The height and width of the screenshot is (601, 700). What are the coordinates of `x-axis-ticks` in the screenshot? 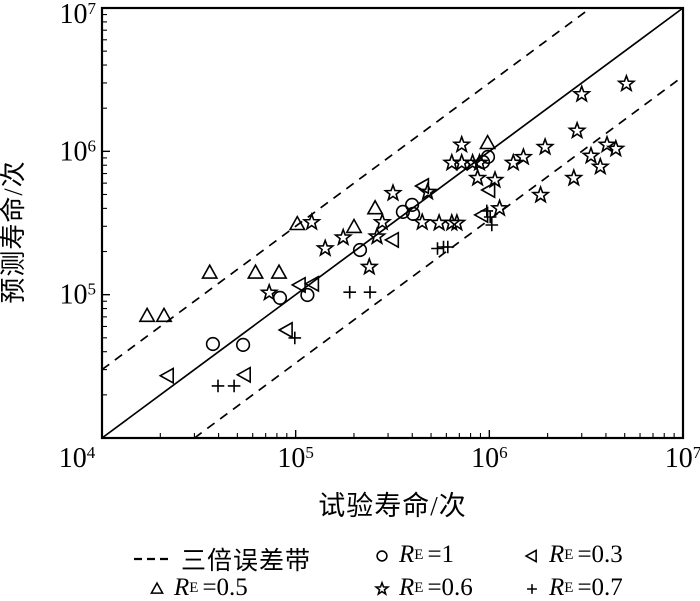 It's located at (392, 433).